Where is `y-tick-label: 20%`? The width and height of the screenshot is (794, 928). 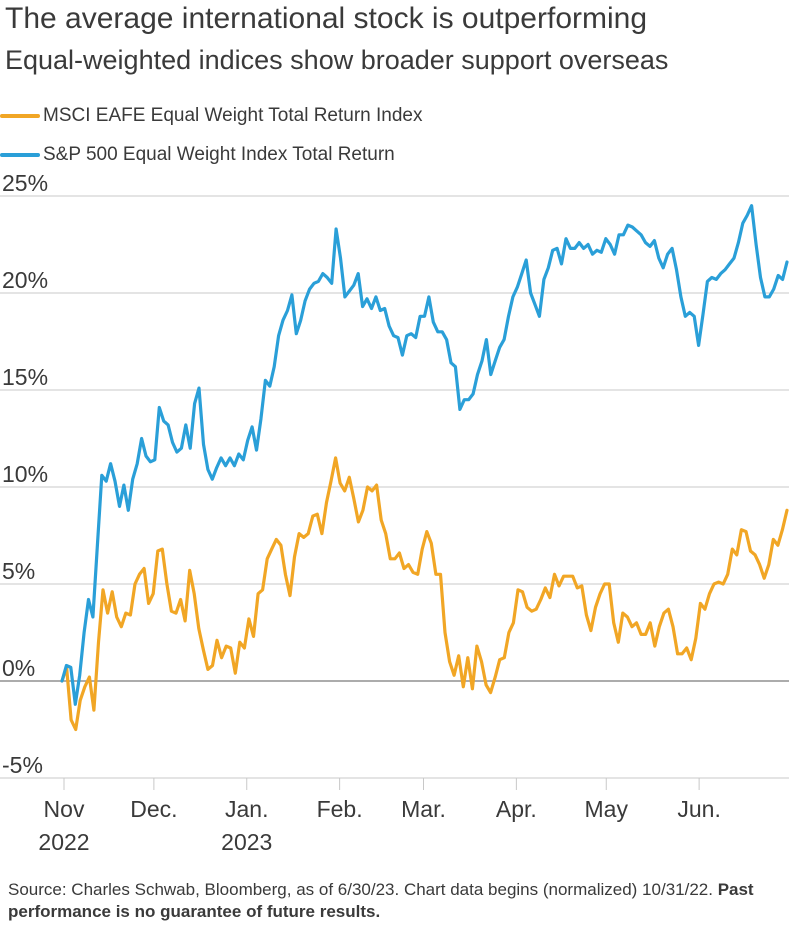
y-tick-label: 20% is located at coordinates (25, 280).